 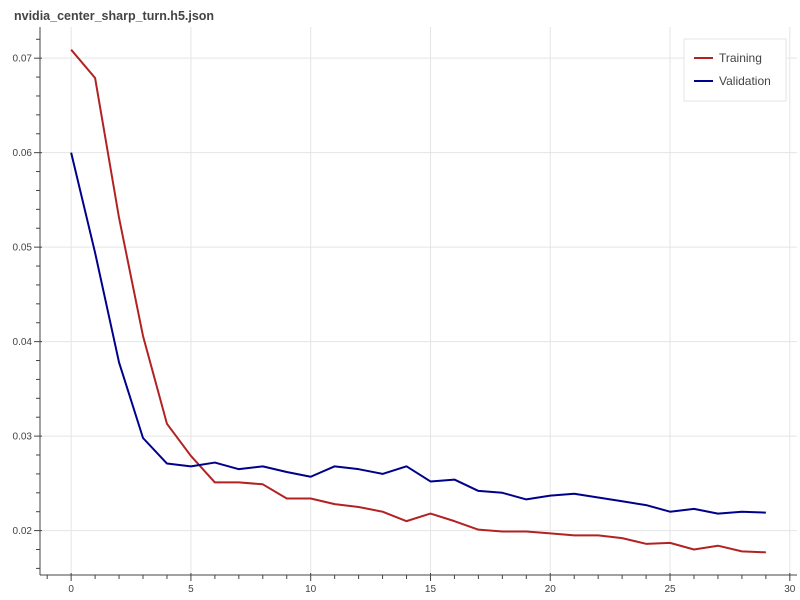 I want to click on y-tick-label: 0.07, so click(x=23, y=59).